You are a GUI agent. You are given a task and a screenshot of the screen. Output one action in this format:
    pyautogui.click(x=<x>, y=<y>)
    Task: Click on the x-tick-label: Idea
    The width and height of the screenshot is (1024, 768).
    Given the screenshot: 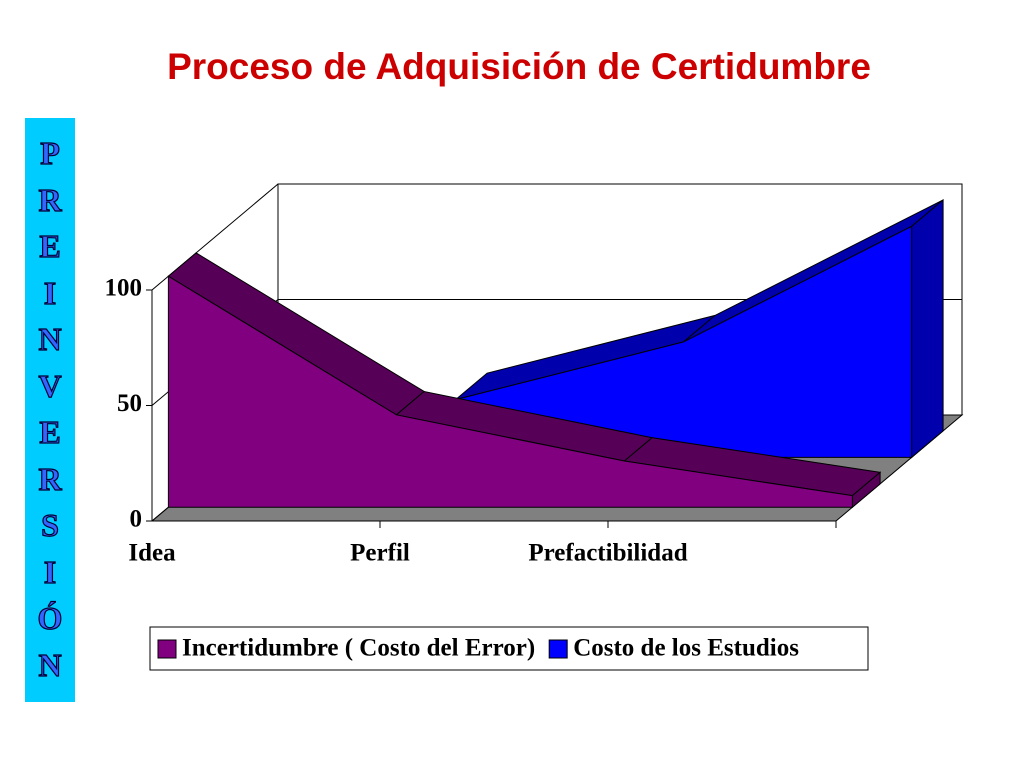 What is the action you would take?
    pyautogui.click(x=152, y=553)
    